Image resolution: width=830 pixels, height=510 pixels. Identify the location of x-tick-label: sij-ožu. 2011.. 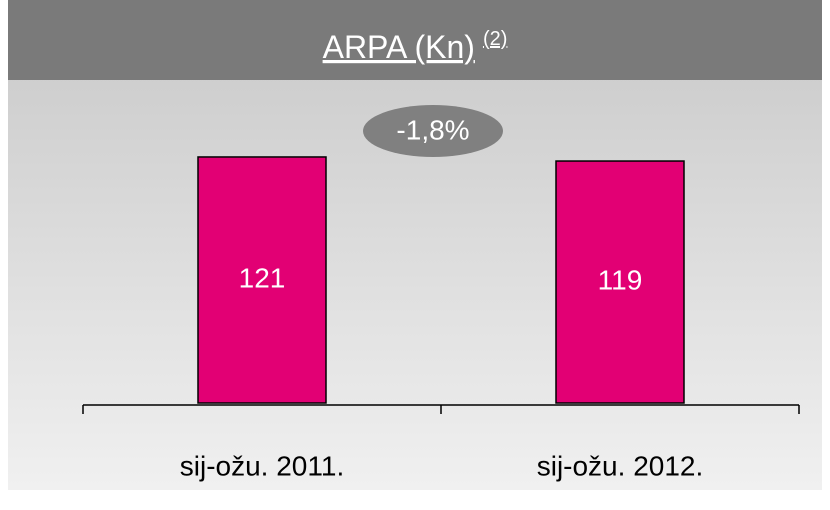
(262, 465).